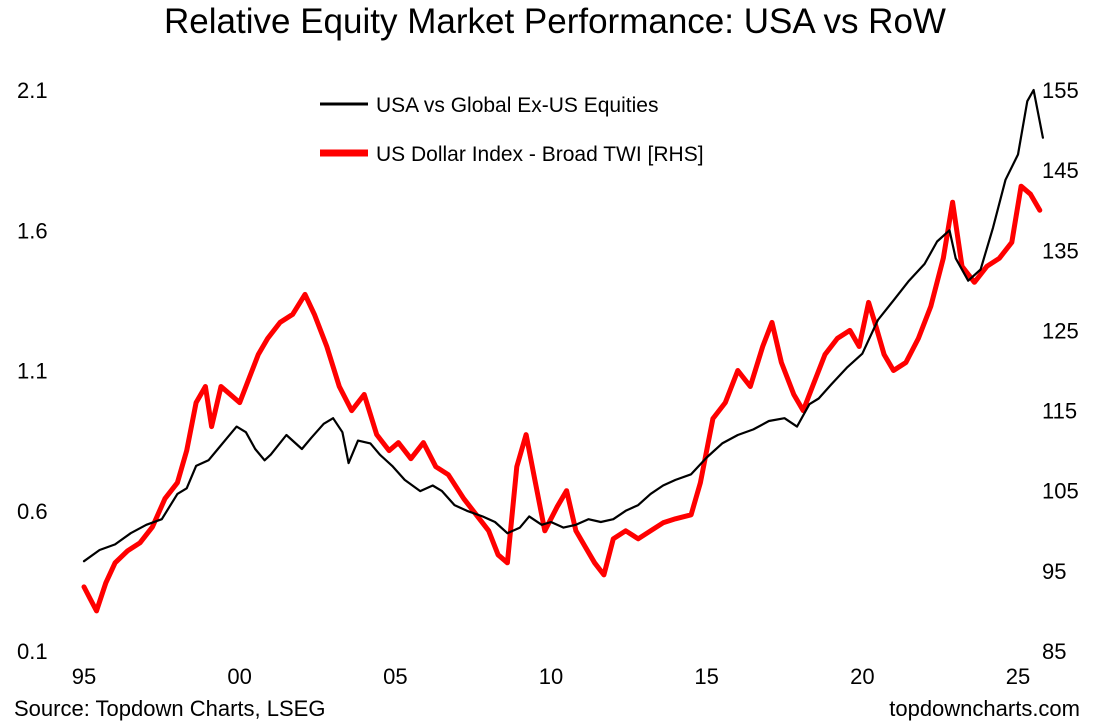 This screenshot has width=1100, height=721. I want to click on x-tick-label: 10, so click(551, 676).